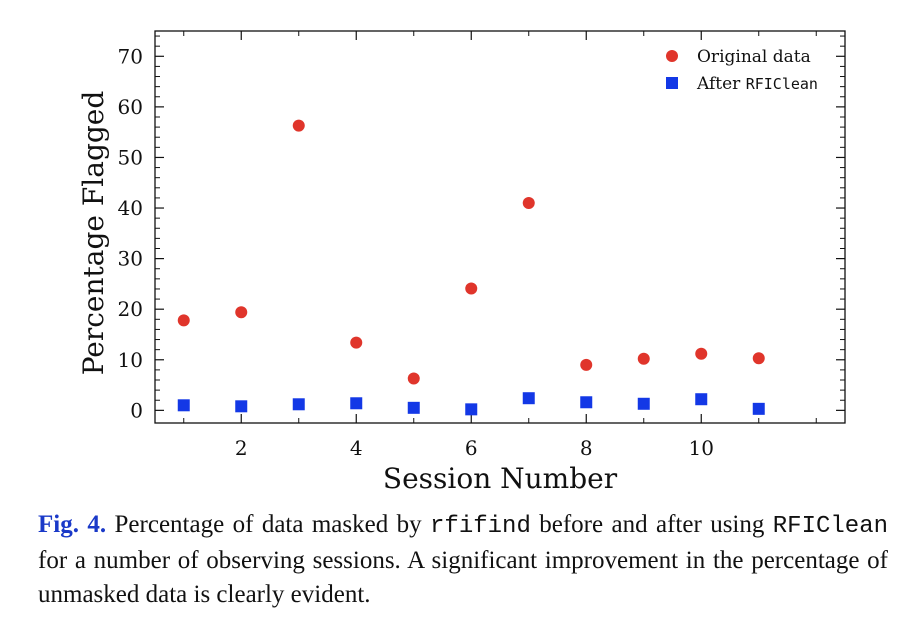 This screenshot has width=920, height=642. What do you see at coordinates (701, 448) in the screenshot?
I see `x-tick-label: 10` at bounding box center [701, 448].